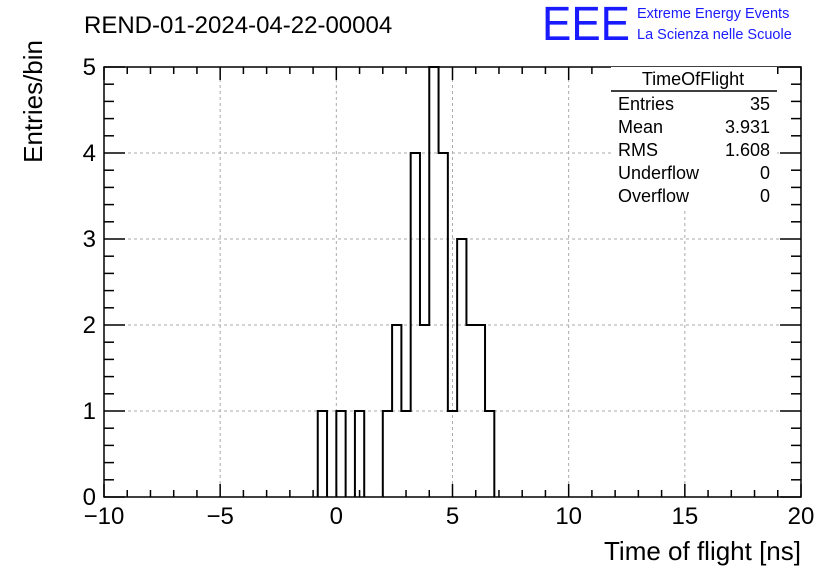 The width and height of the screenshot is (836, 572). What do you see at coordinates (714, 35) in the screenshot?
I see `logo-subtitle-2: La Scienza nelle Scuole` at bounding box center [714, 35].